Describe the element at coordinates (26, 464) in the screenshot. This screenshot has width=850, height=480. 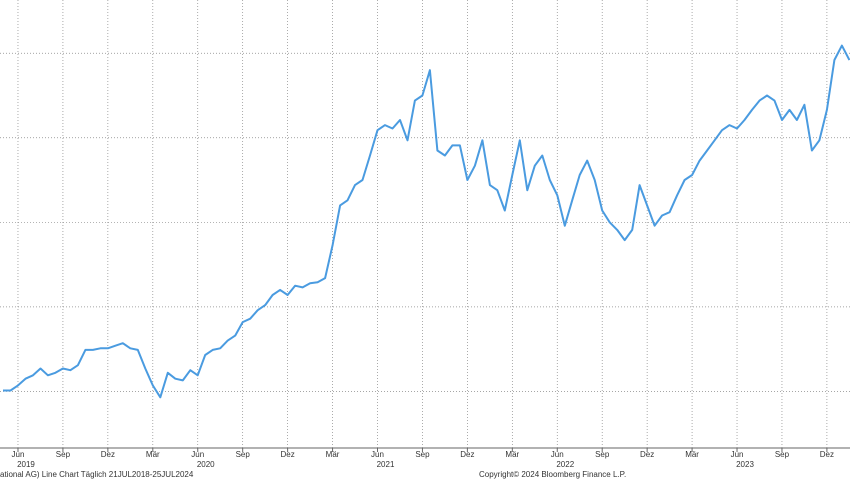
I see `year-label: 2019` at that location.